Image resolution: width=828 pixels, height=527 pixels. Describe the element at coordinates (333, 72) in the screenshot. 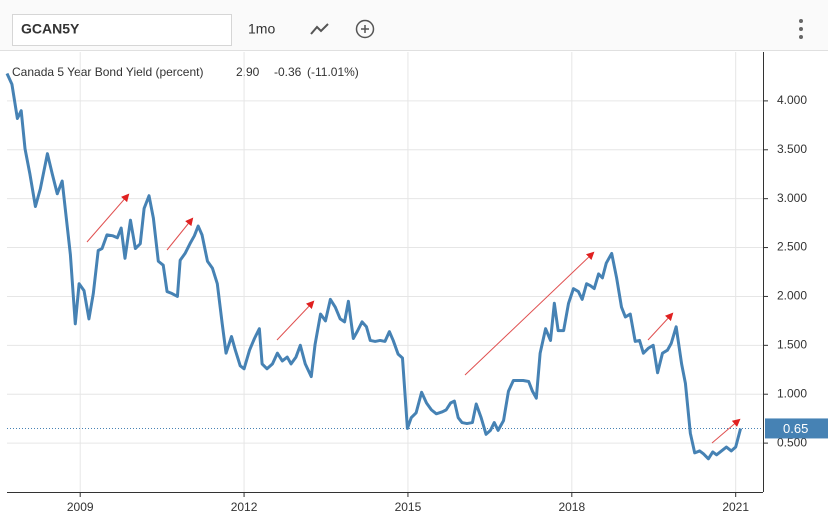

I see `change-pct: (-11.01%)` at that location.